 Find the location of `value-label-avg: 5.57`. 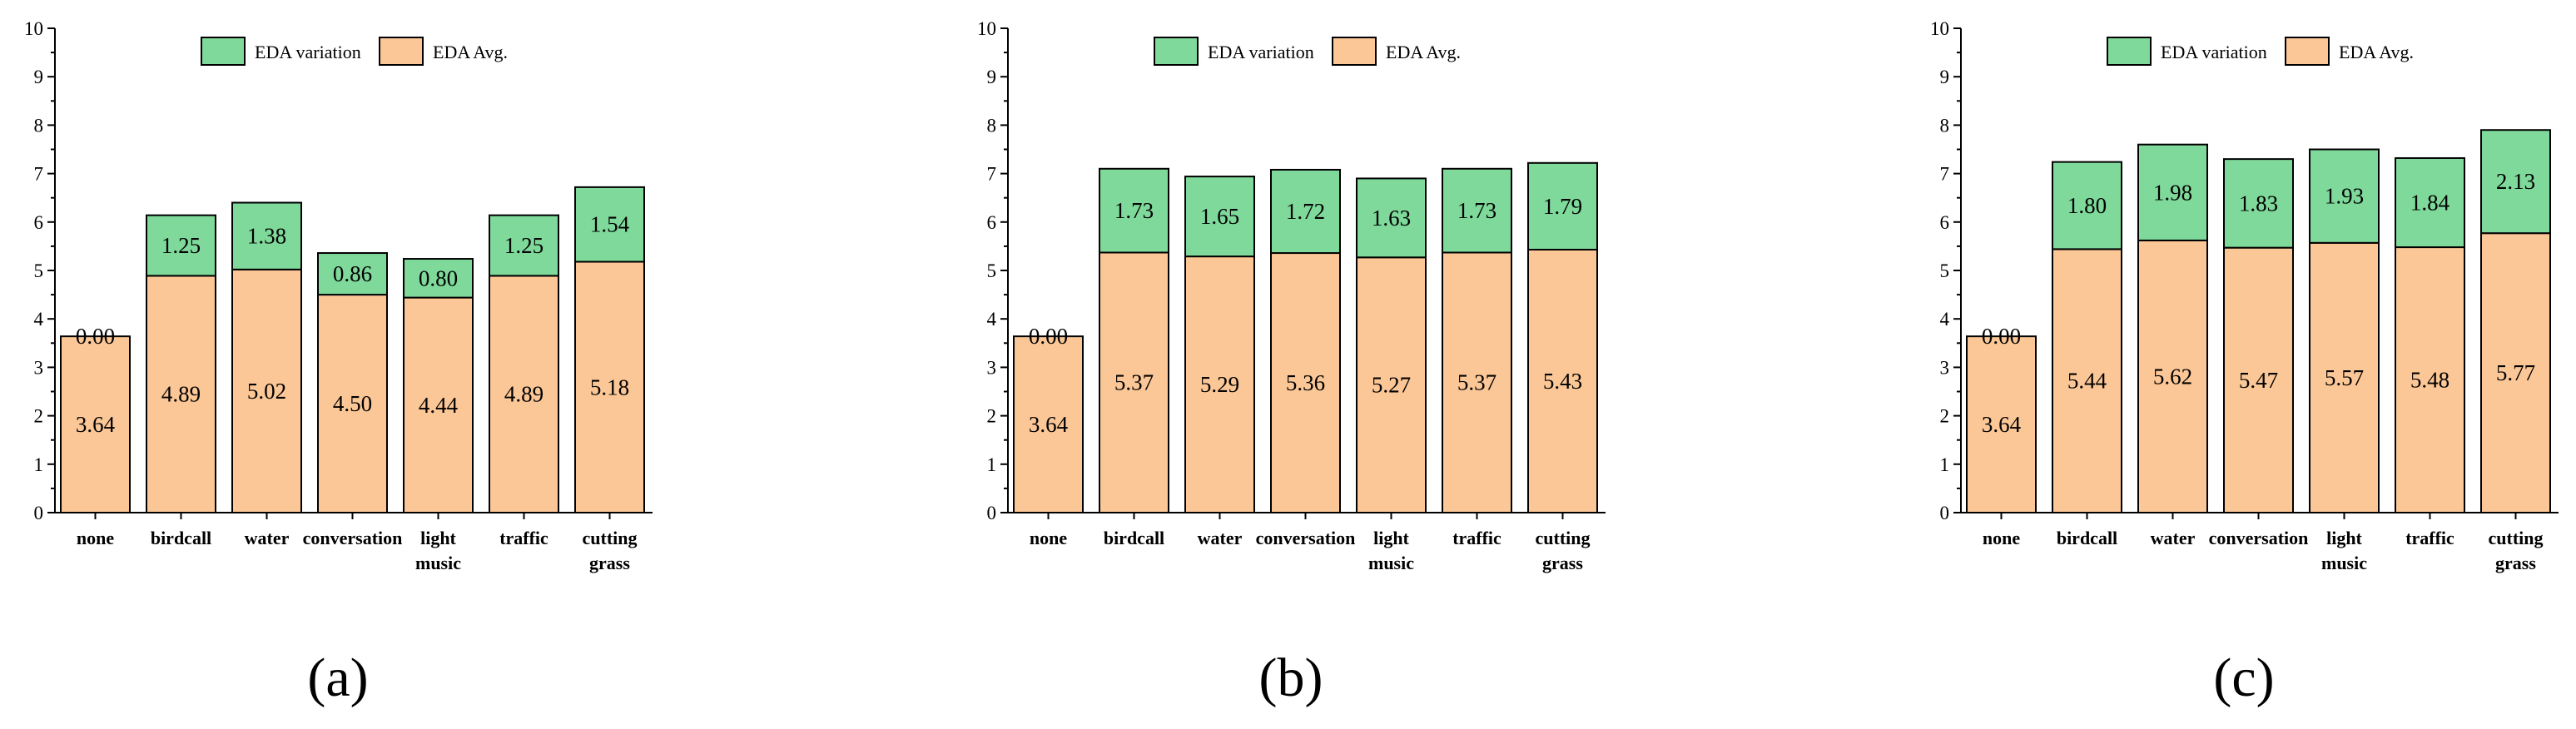

value-label-avg: 5.57 is located at coordinates (2344, 377).